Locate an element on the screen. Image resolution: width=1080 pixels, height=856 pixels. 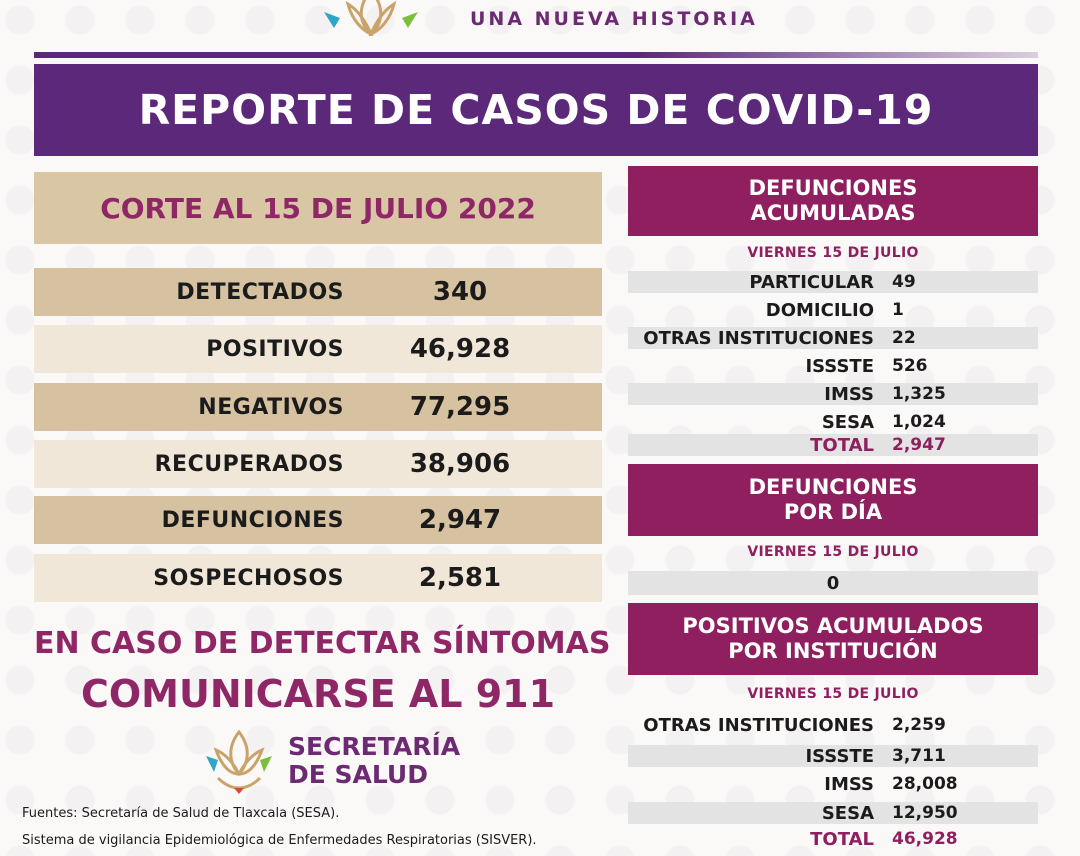
stat-row-defunciones: DEFUNCIONES 2,947 is located at coordinates (318, 520).